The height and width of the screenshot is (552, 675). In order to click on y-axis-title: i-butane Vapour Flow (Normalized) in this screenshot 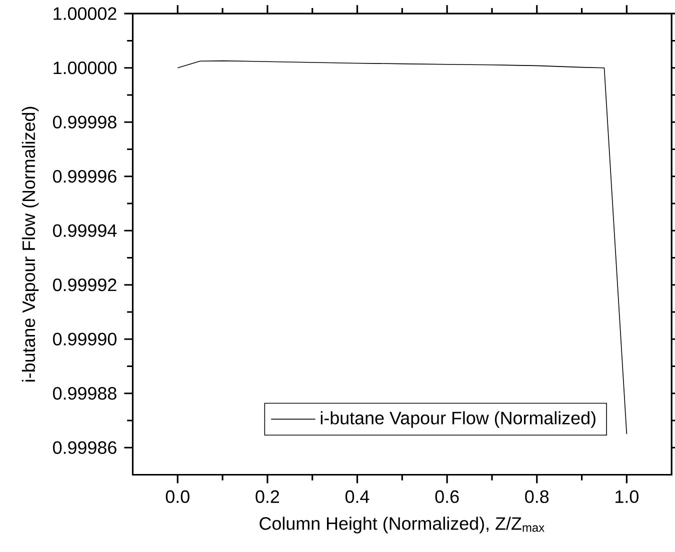, I will do `click(30, 244)`.